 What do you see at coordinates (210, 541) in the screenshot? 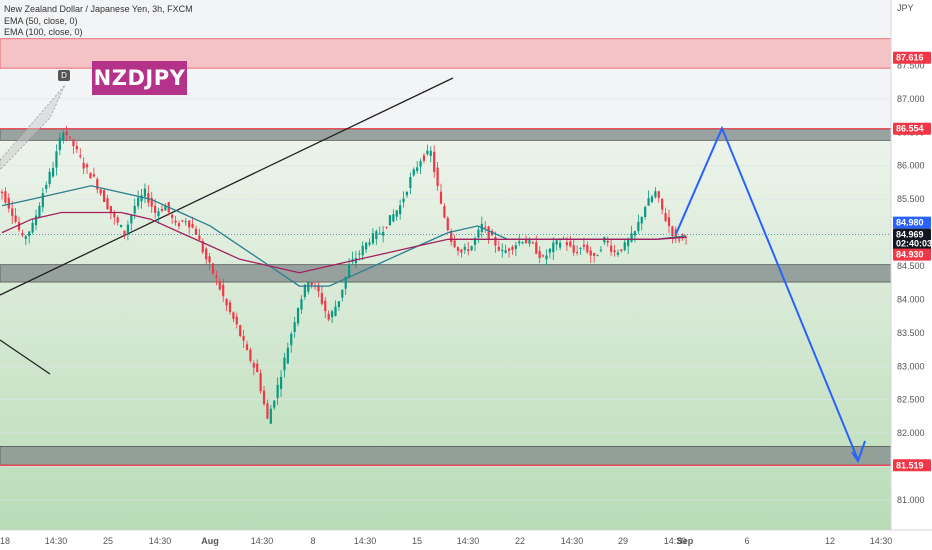
I see `x-tick-label: Aug` at bounding box center [210, 541].